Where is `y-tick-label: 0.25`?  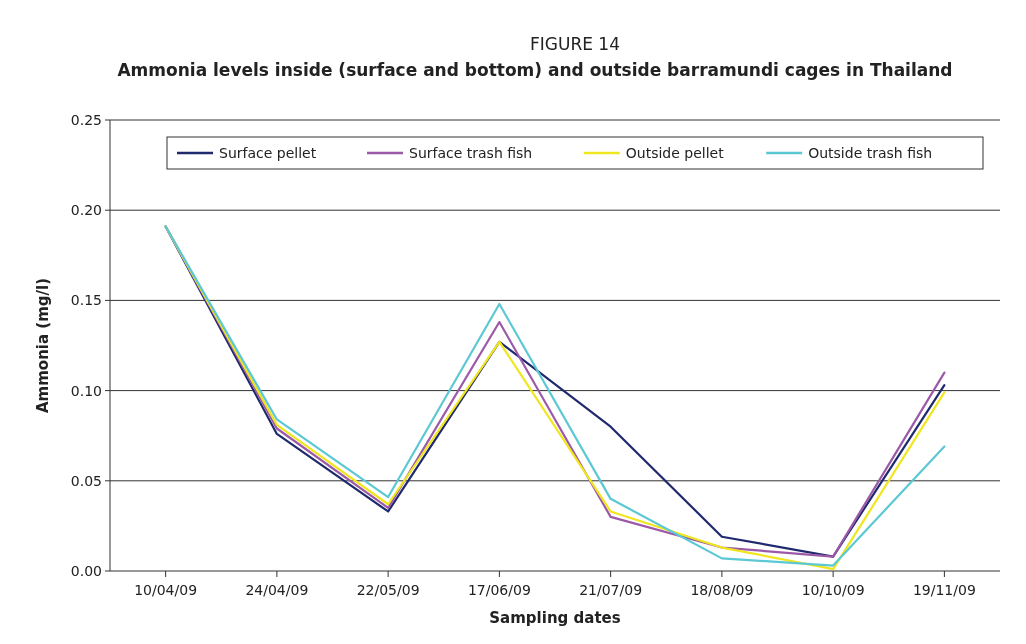
y-tick-label: 0.25 is located at coordinates (86, 119).